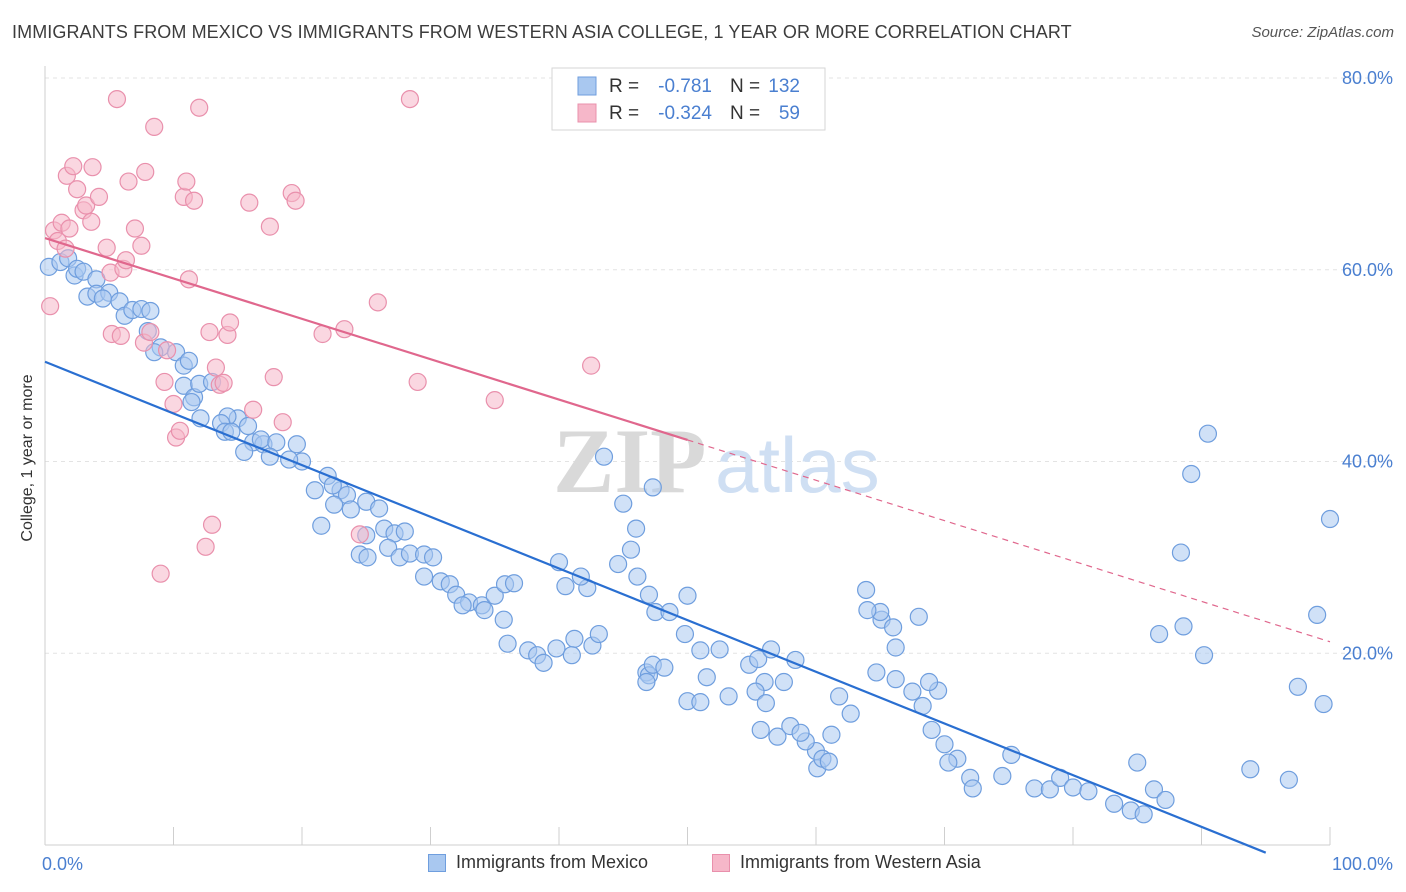  I want to click on trend-western-asia-dashed, so click(1009, 541).